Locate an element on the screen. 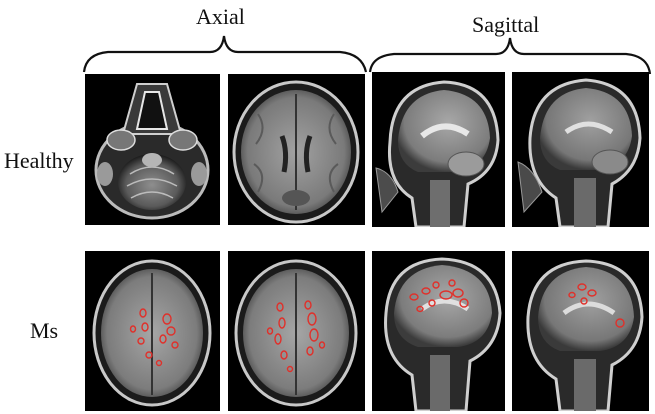  axial-brace is located at coordinates (225, 54).